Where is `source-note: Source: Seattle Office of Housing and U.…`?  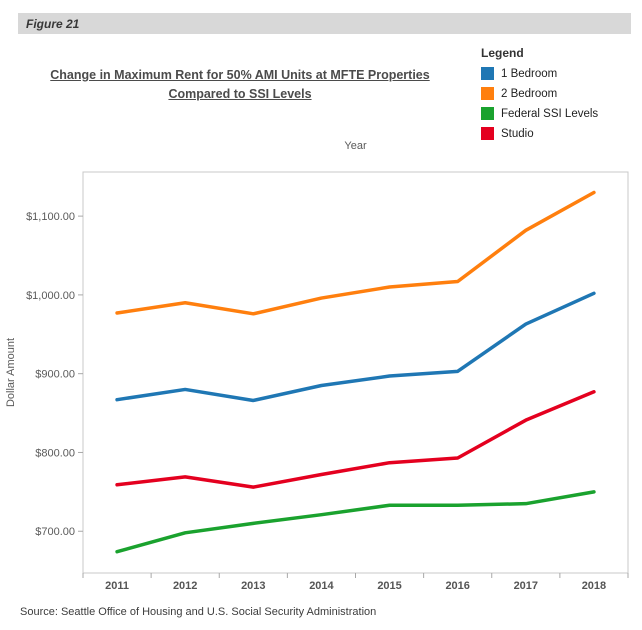 source-note: Source: Seattle Office of Housing and U.… is located at coordinates (198, 612).